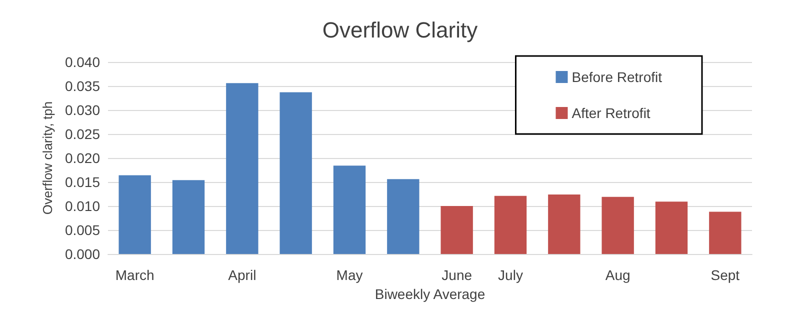  What do you see at coordinates (617, 77) in the screenshot?
I see `legend-label: Before Retrofit` at bounding box center [617, 77].